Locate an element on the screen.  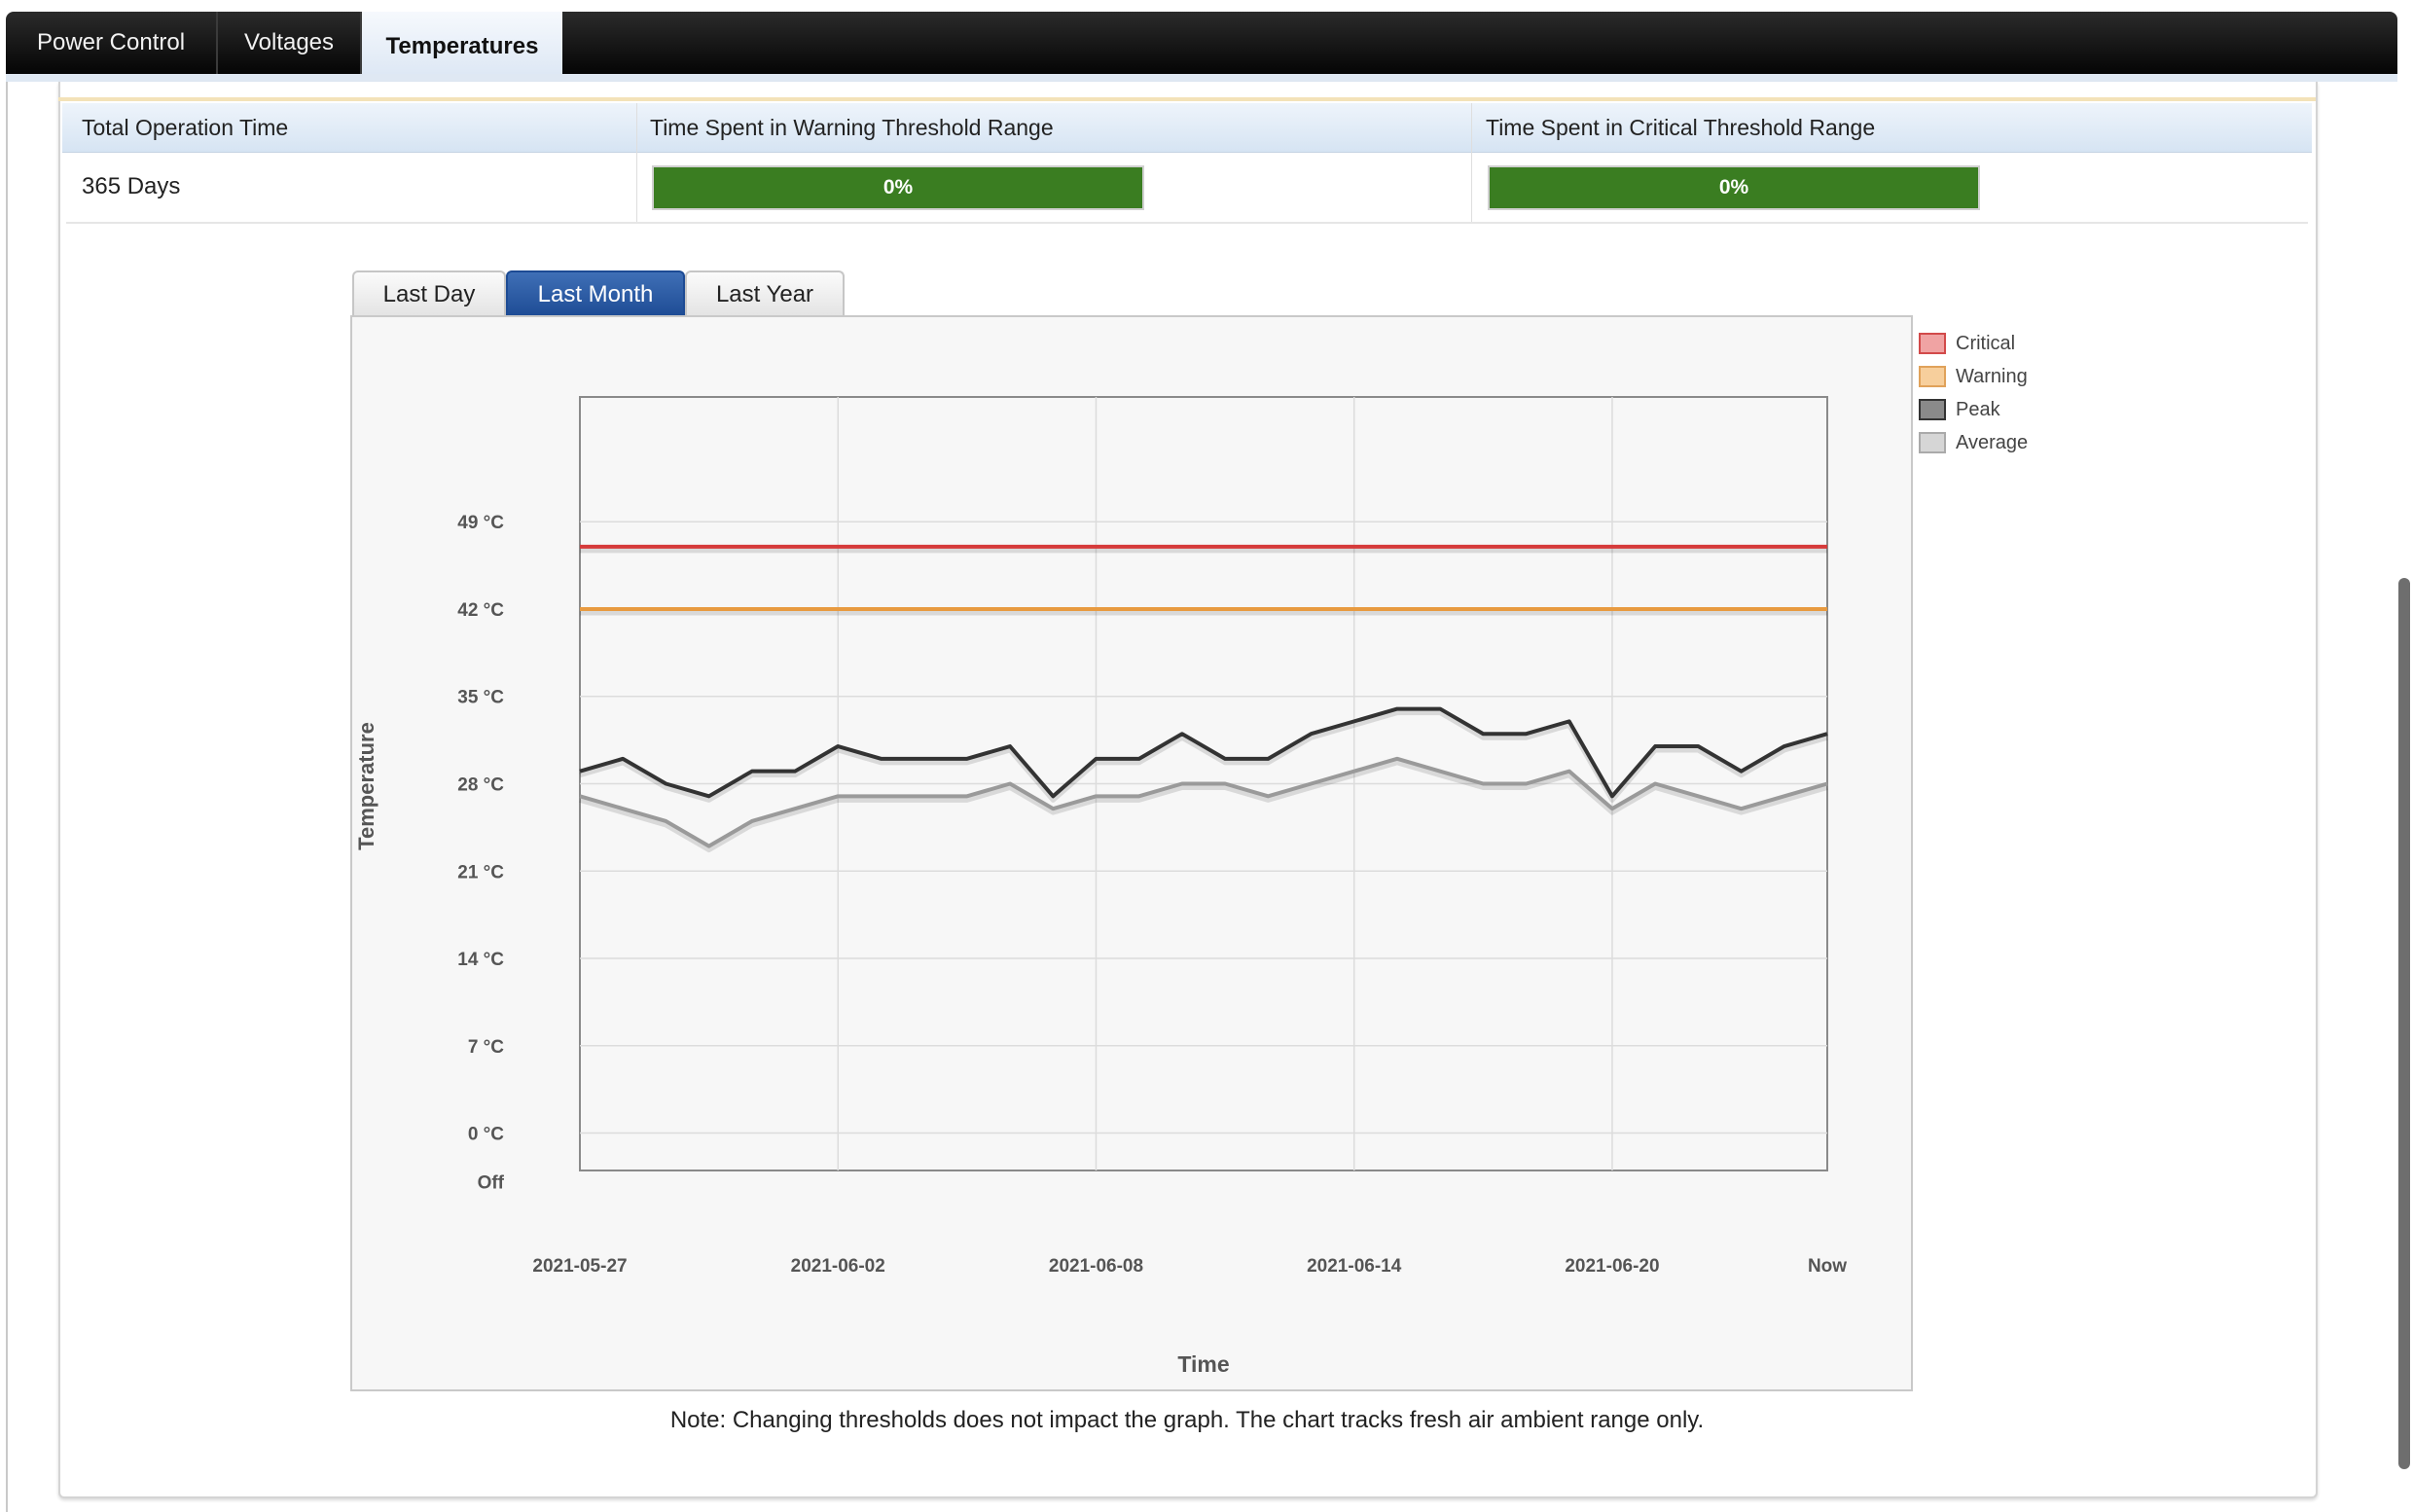
header-critical-range: Time Spent in Critical Threshold Range is located at coordinates (1681, 127).